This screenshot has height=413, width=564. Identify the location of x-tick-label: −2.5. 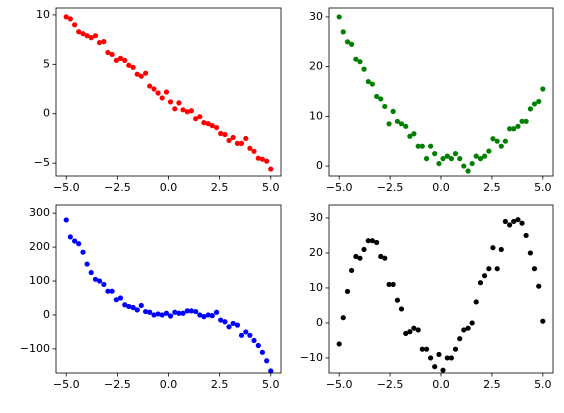
(117, 187).